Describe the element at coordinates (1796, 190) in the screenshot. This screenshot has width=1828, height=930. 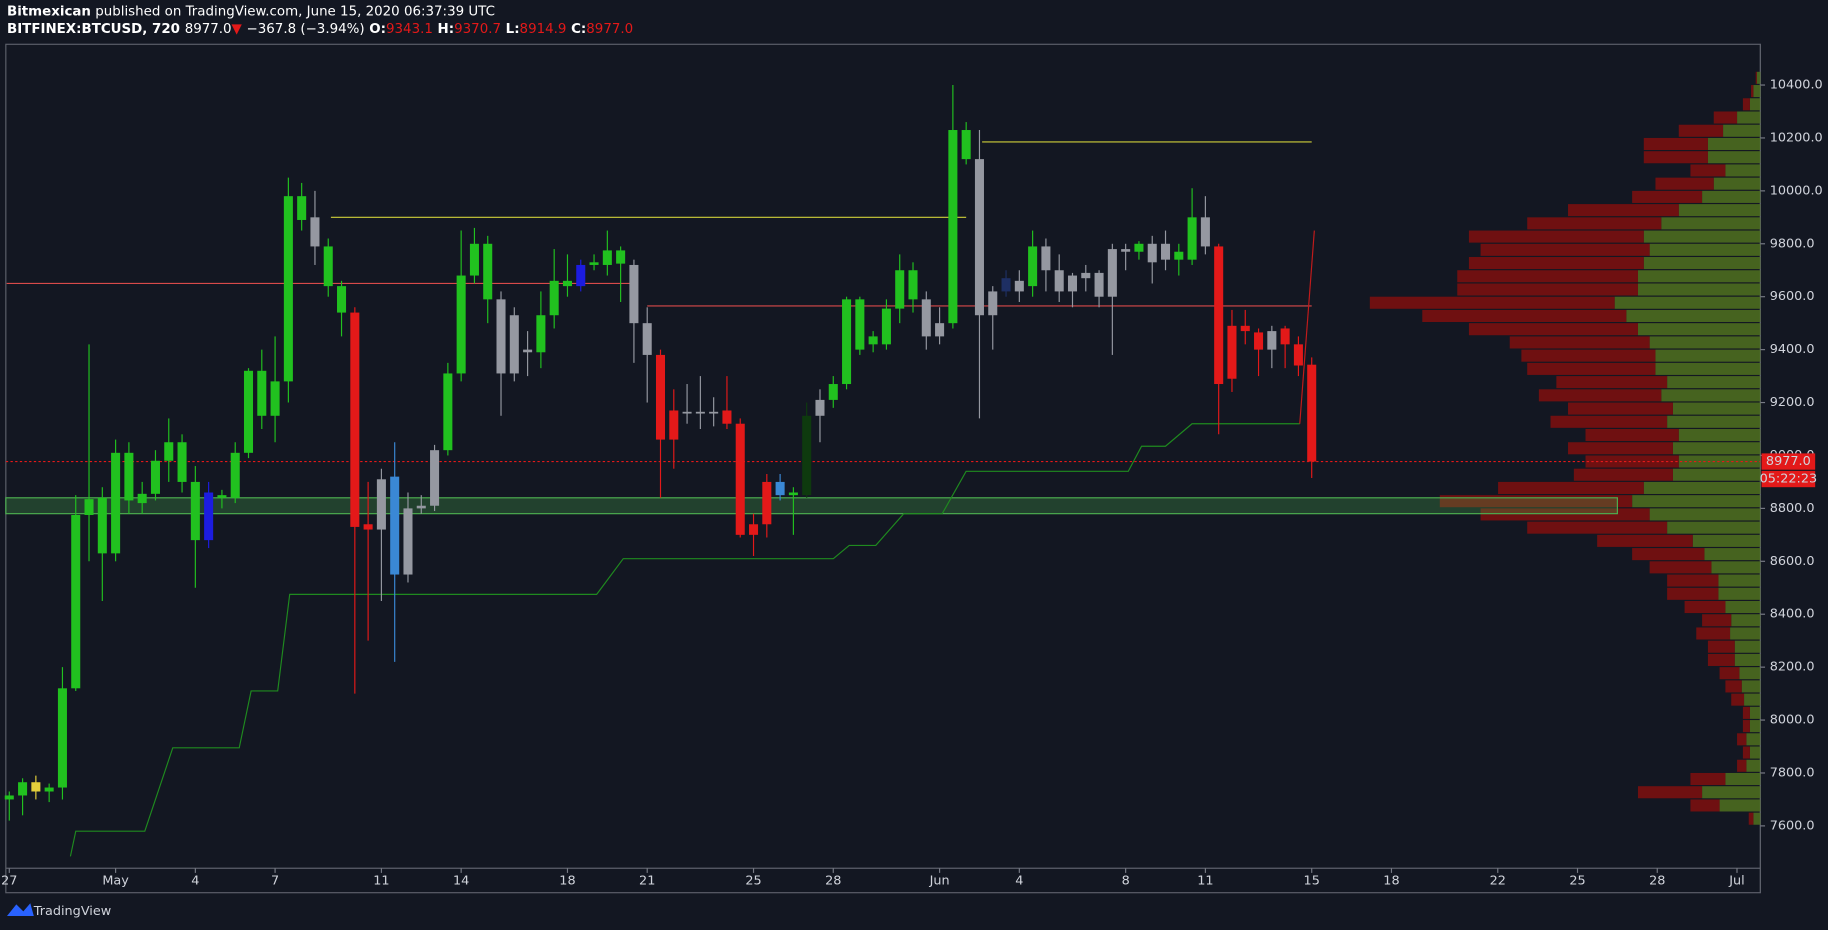
I see `y-tick-label: 10000.0` at that location.